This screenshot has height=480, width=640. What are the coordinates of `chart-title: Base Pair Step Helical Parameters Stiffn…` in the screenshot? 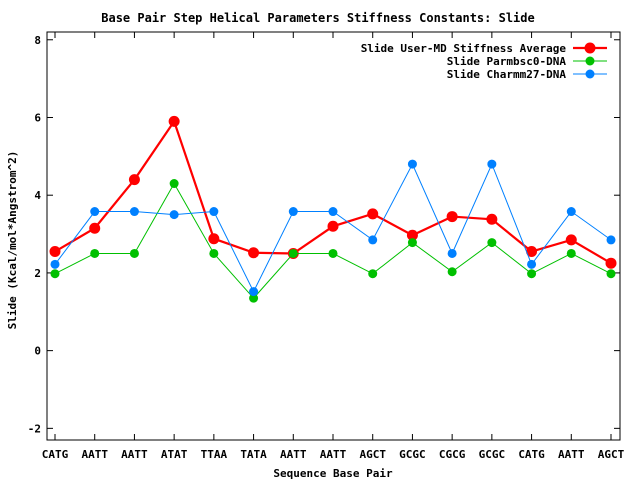 It's located at (317, 18).